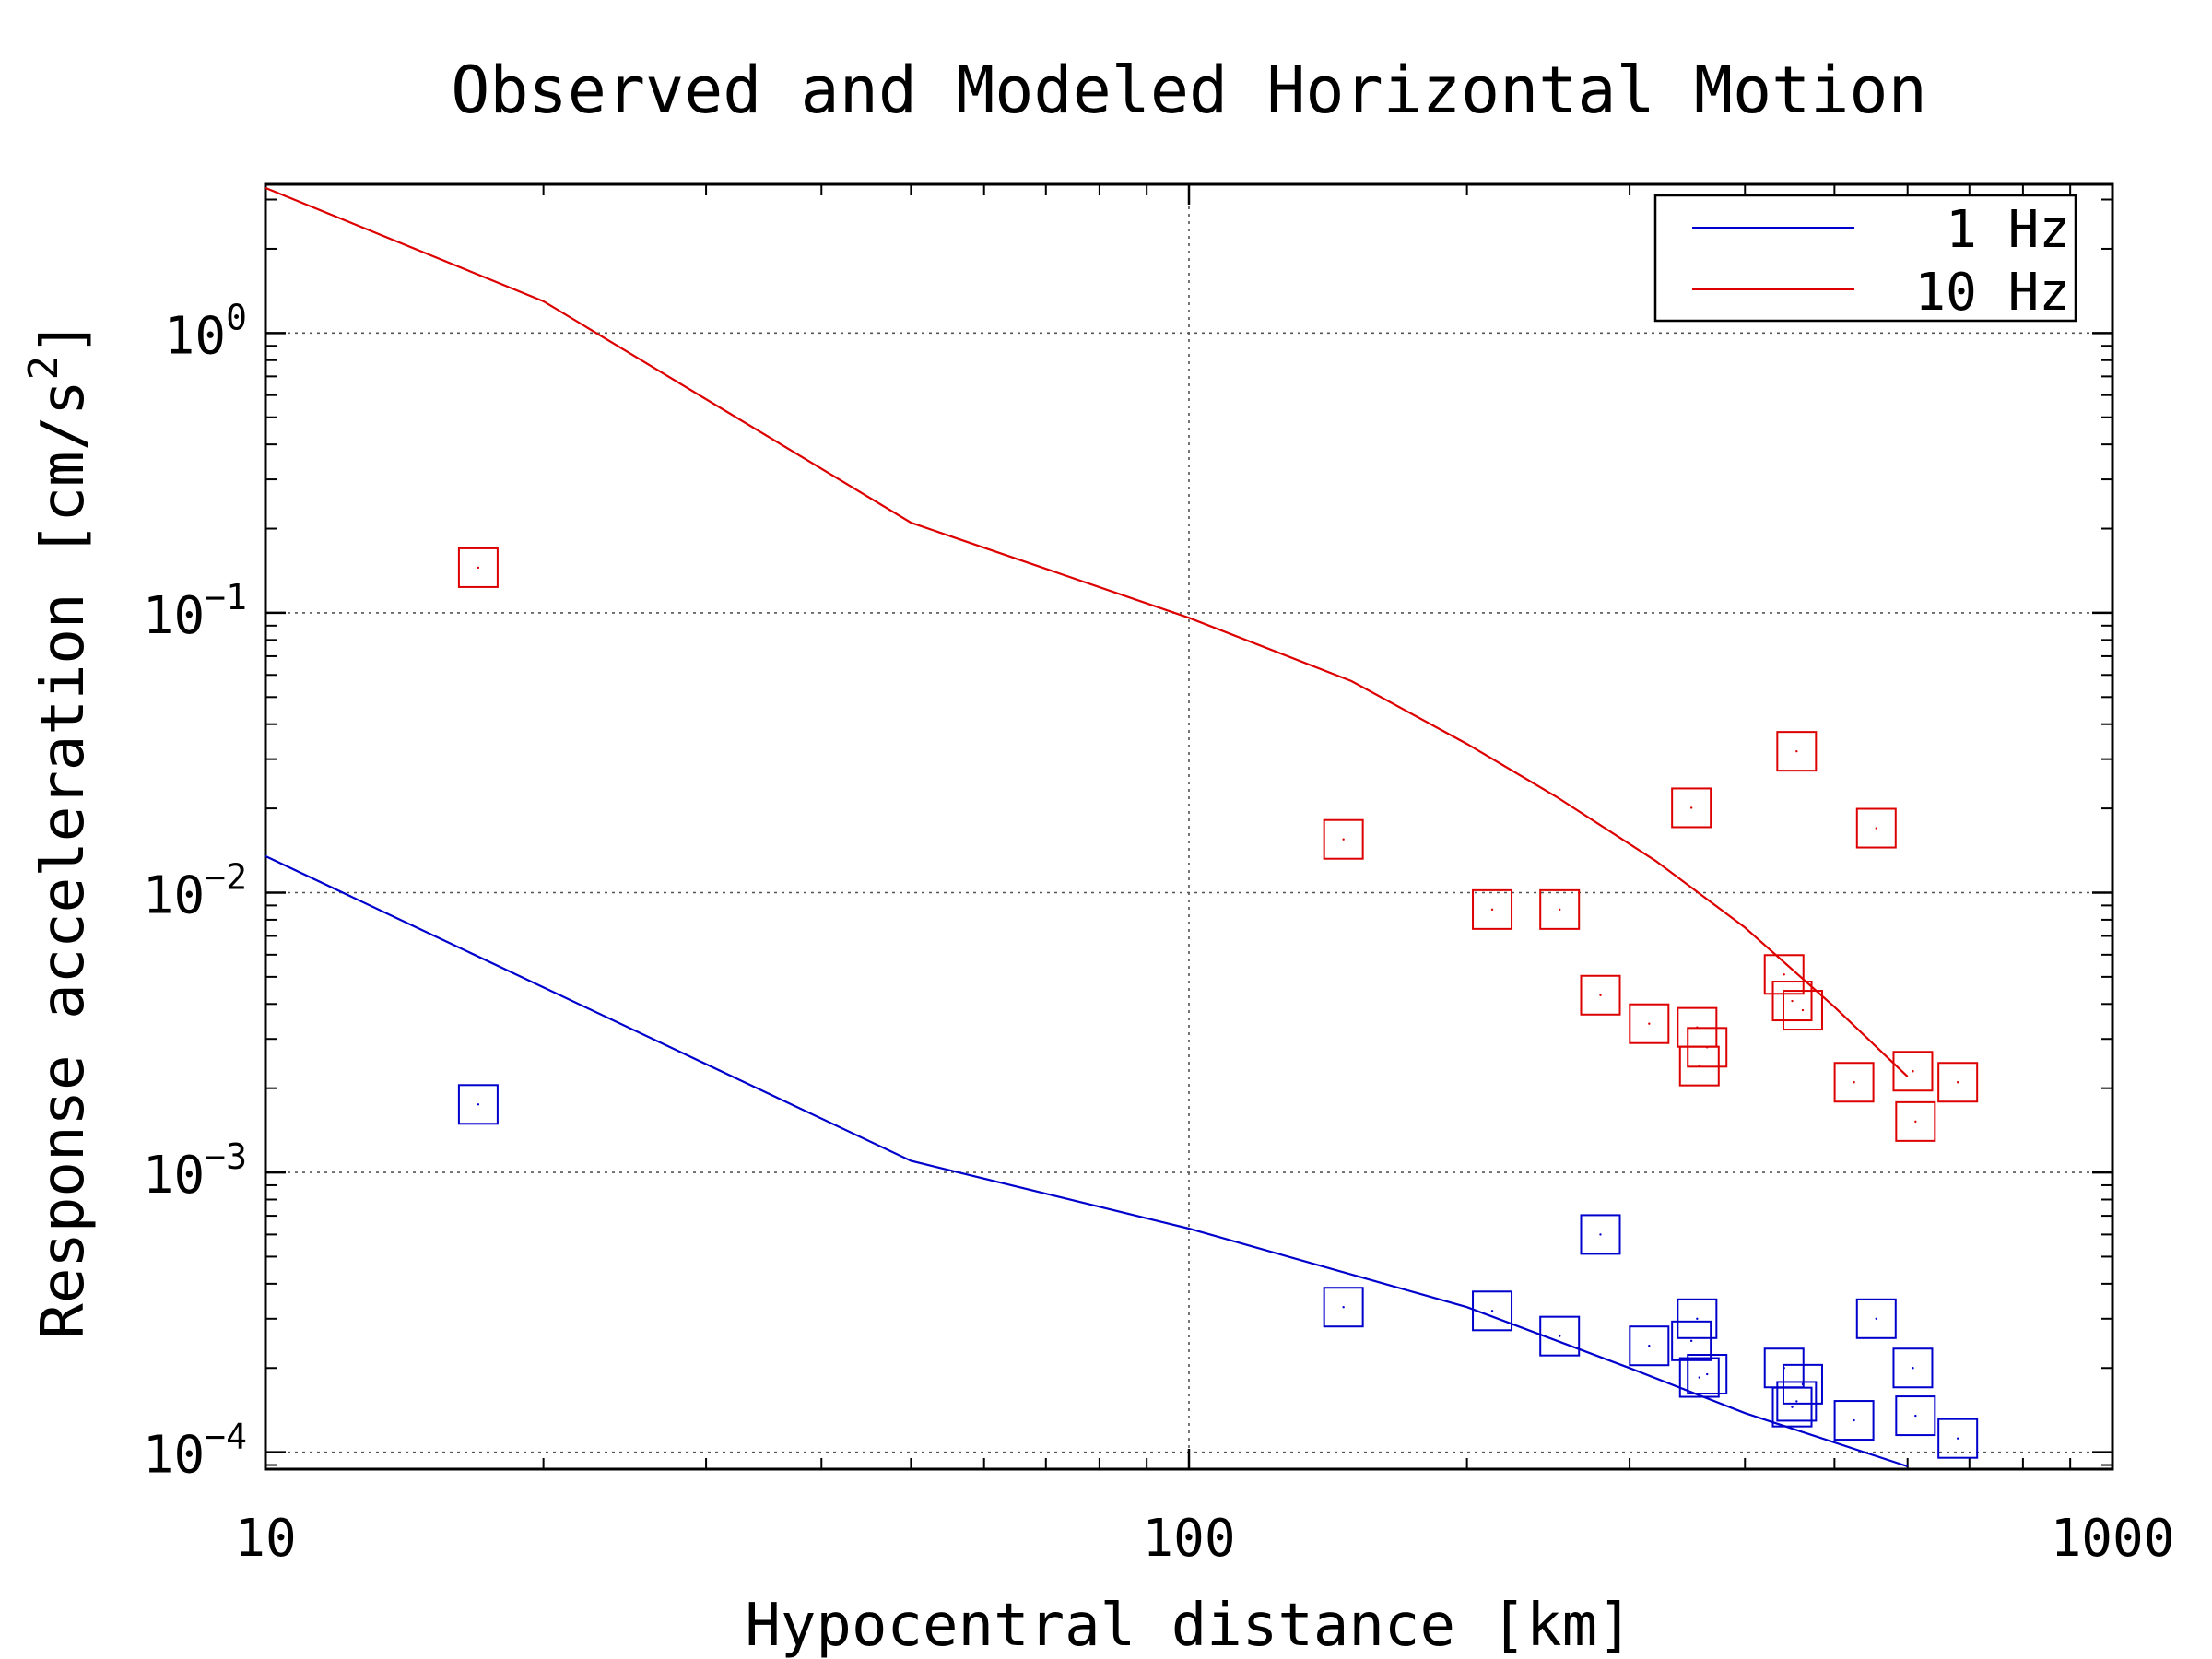 The width and height of the screenshot is (2212, 1659). Describe the element at coordinates (1992, 293) in the screenshot. I see `legend-label-10hz: 10 Hz` at that location.